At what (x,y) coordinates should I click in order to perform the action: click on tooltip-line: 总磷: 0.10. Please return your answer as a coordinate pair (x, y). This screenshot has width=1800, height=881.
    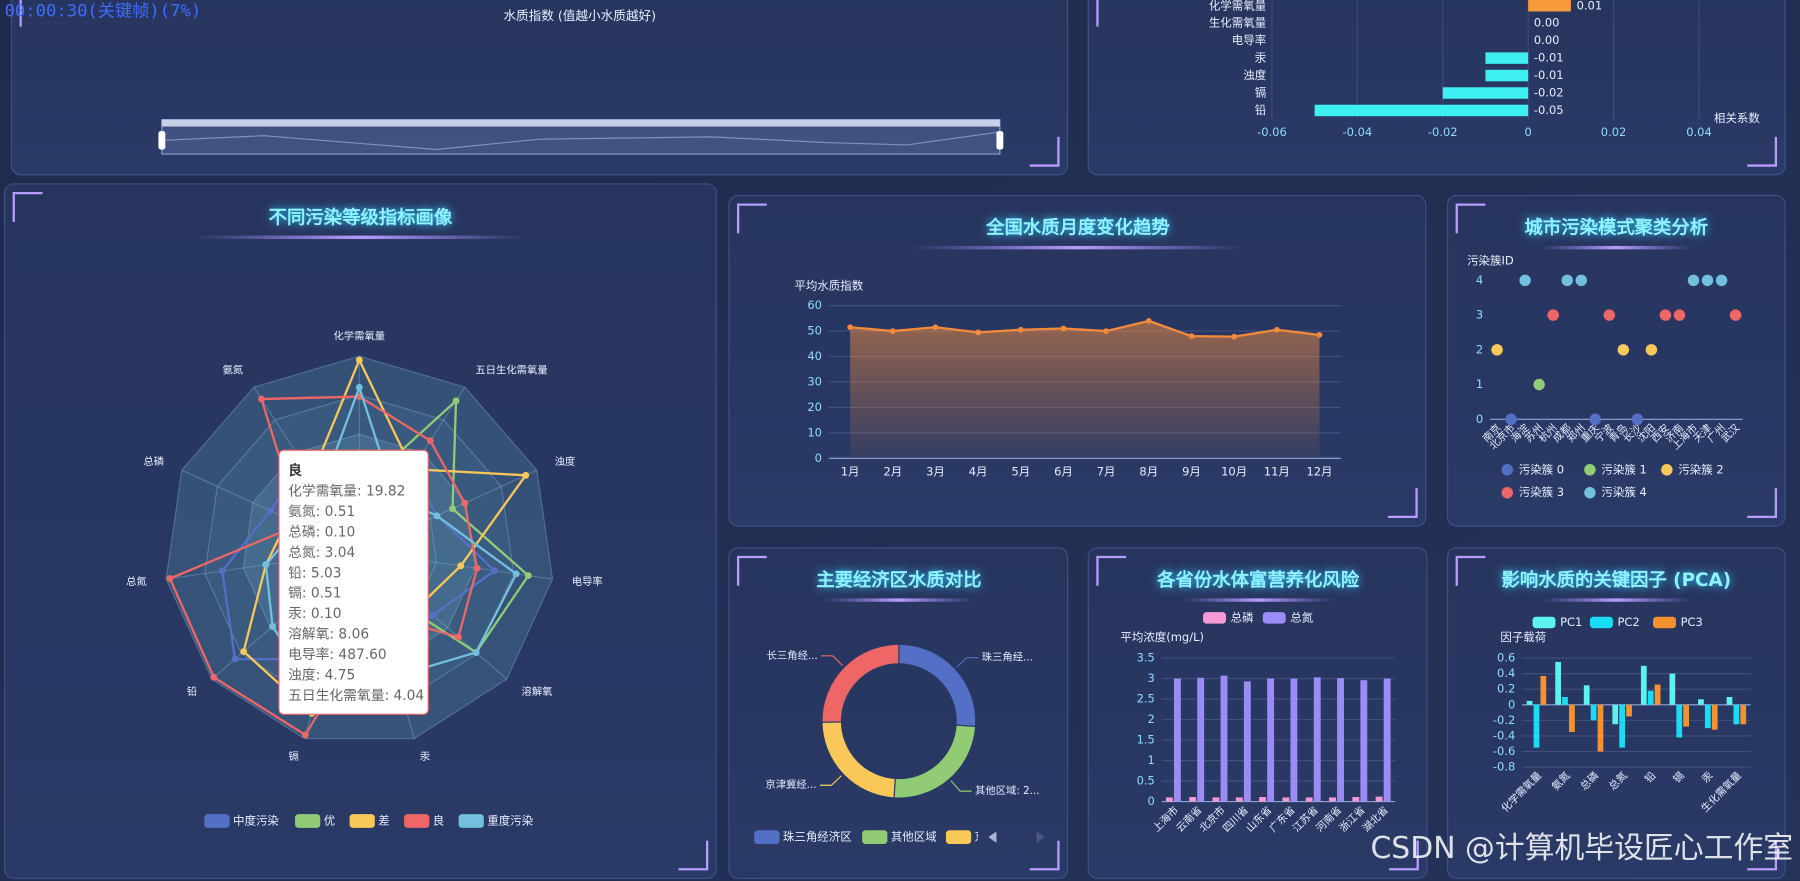
    Looking at the image, I should click on (321, 532).